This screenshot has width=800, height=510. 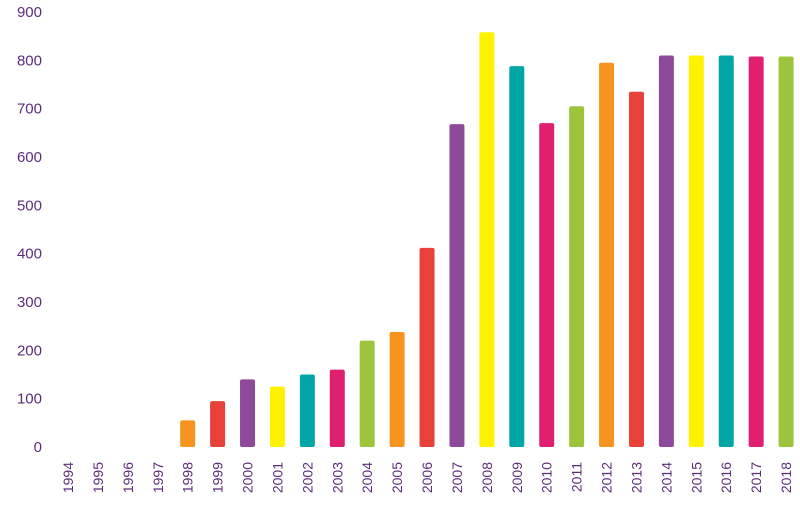 What do you see at coordinates (666, 477) in the screenshot?
I see `x-tick-label: 2014` at bounding box center [666, 477].